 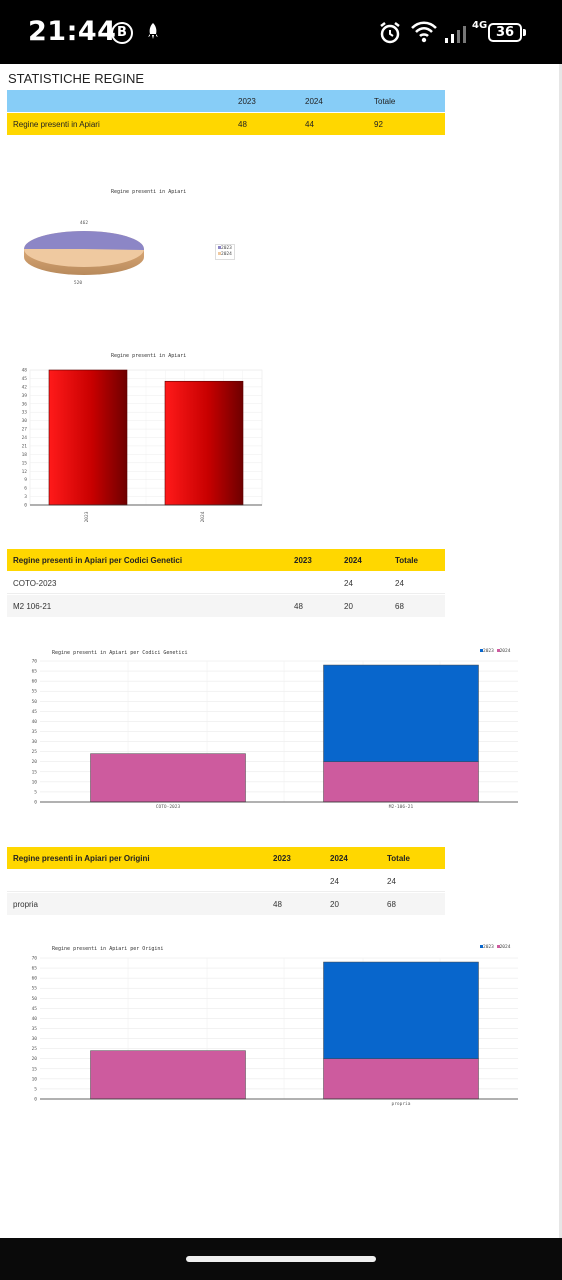 What do you see at coordinates (401, 1010) in the screenshot?
I see `bar-2023-propria` at bounding box center [401, 1010].